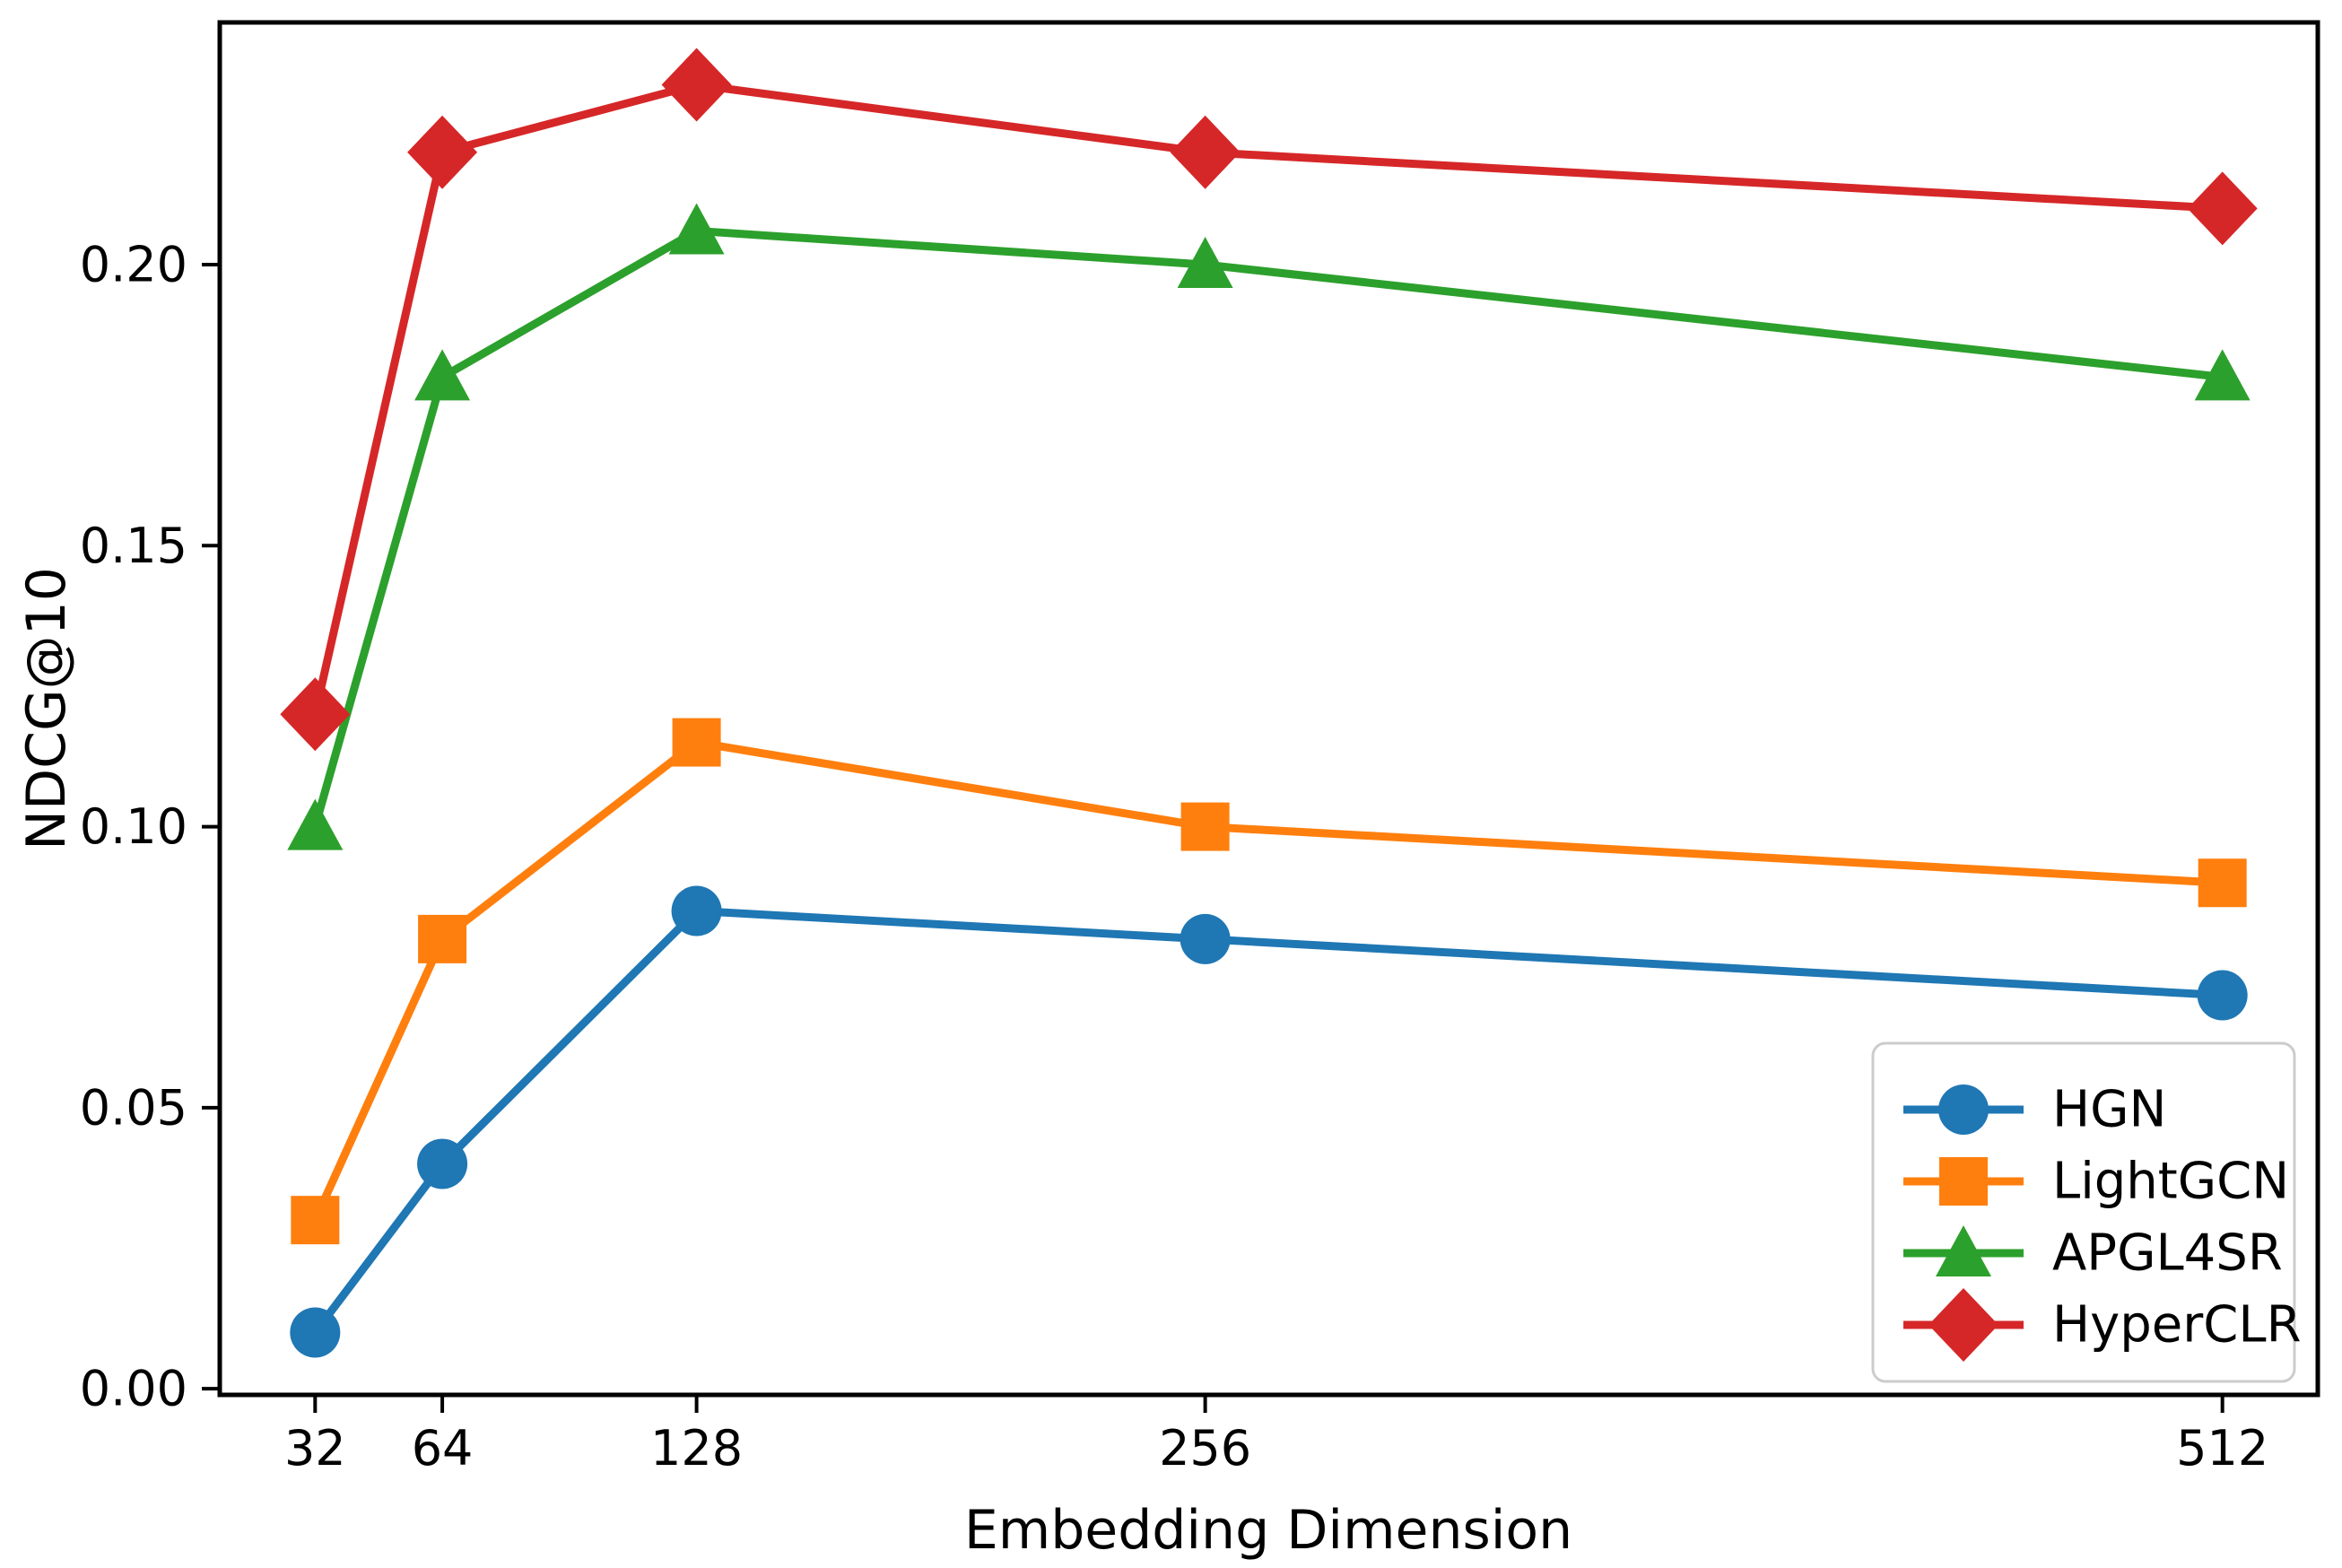 This screenshot has width=2342, height=1568. I want to click on x-tick-label: 128, so click(696, 1448).